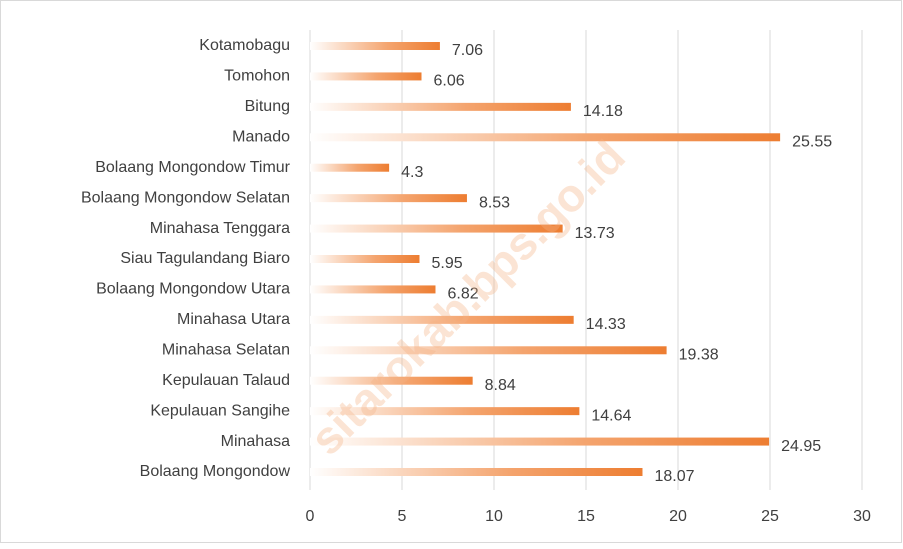 The height and width of the screenshot is (549, 903). I want to click on x-tick-label: 15, so click(586, 516).